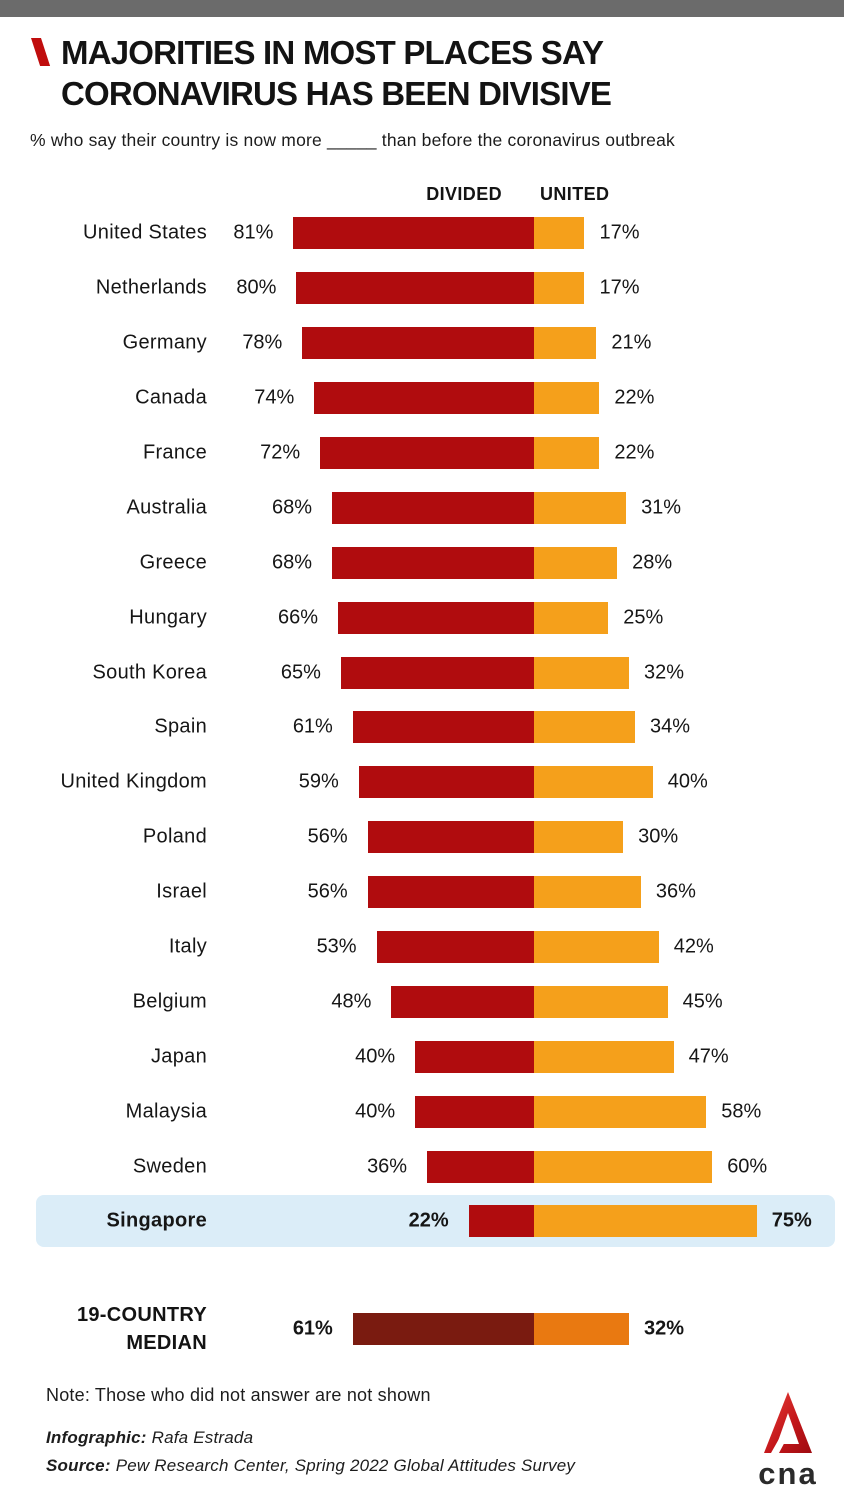 The height and width of the screenshot is (1500, 844). What do you see at coordinates (149, 672) in the screenshot?
I see `country-label: South Korea` at bounding box center [149, 672].